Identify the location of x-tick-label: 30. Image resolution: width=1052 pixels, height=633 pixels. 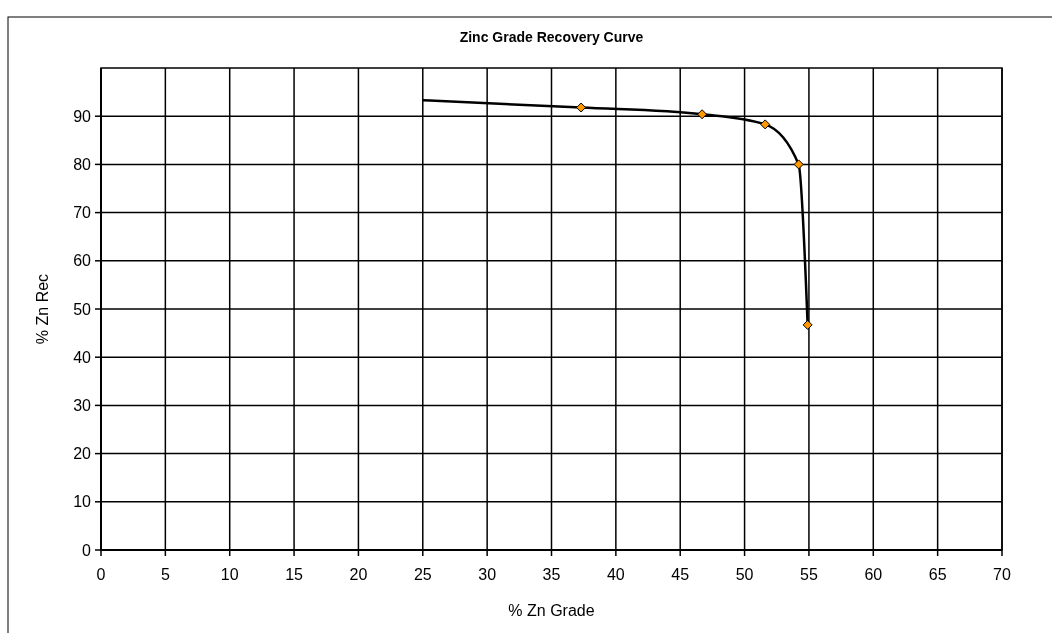
(487, 574).